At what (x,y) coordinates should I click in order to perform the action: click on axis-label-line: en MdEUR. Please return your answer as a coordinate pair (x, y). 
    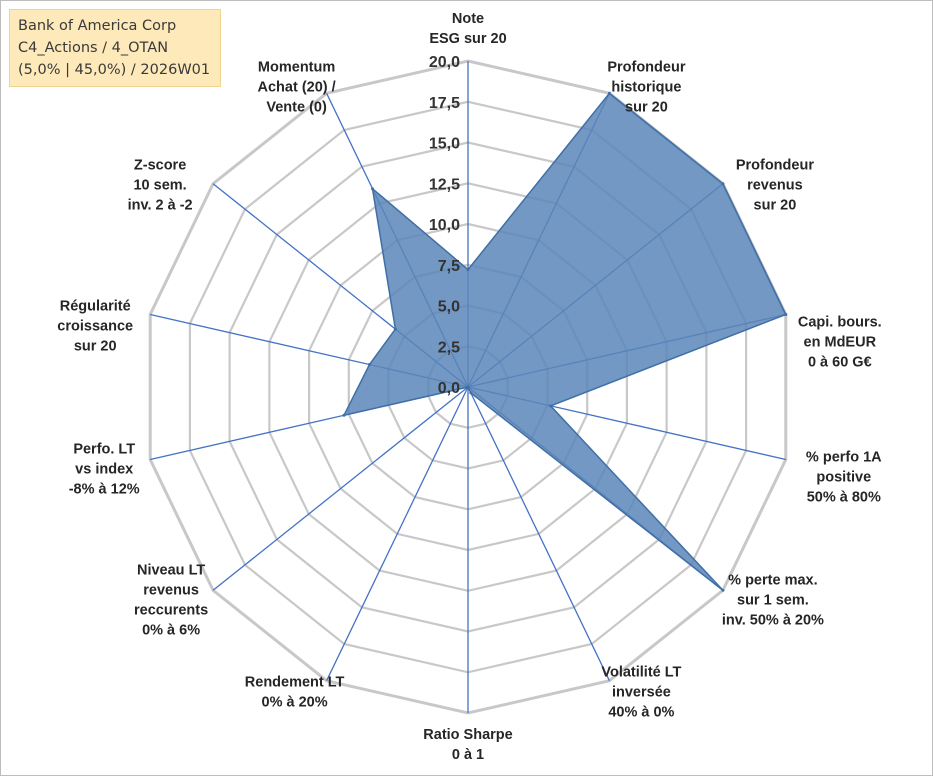
    Looking at the image, I should click on (840, 343).